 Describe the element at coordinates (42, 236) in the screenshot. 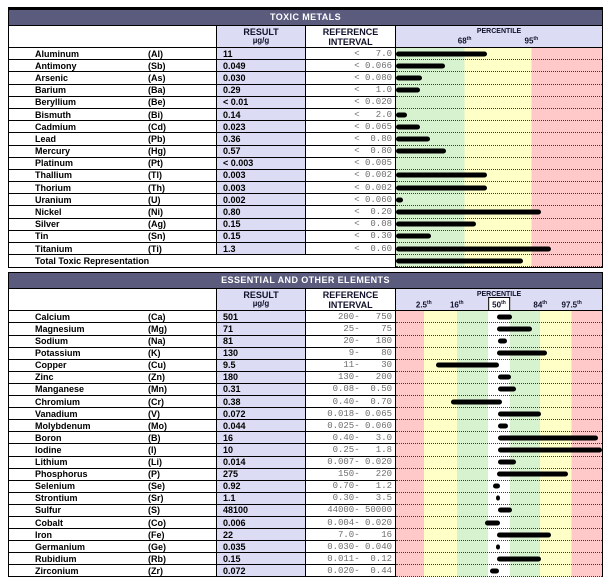

I see `element-name: Tin` at that location.